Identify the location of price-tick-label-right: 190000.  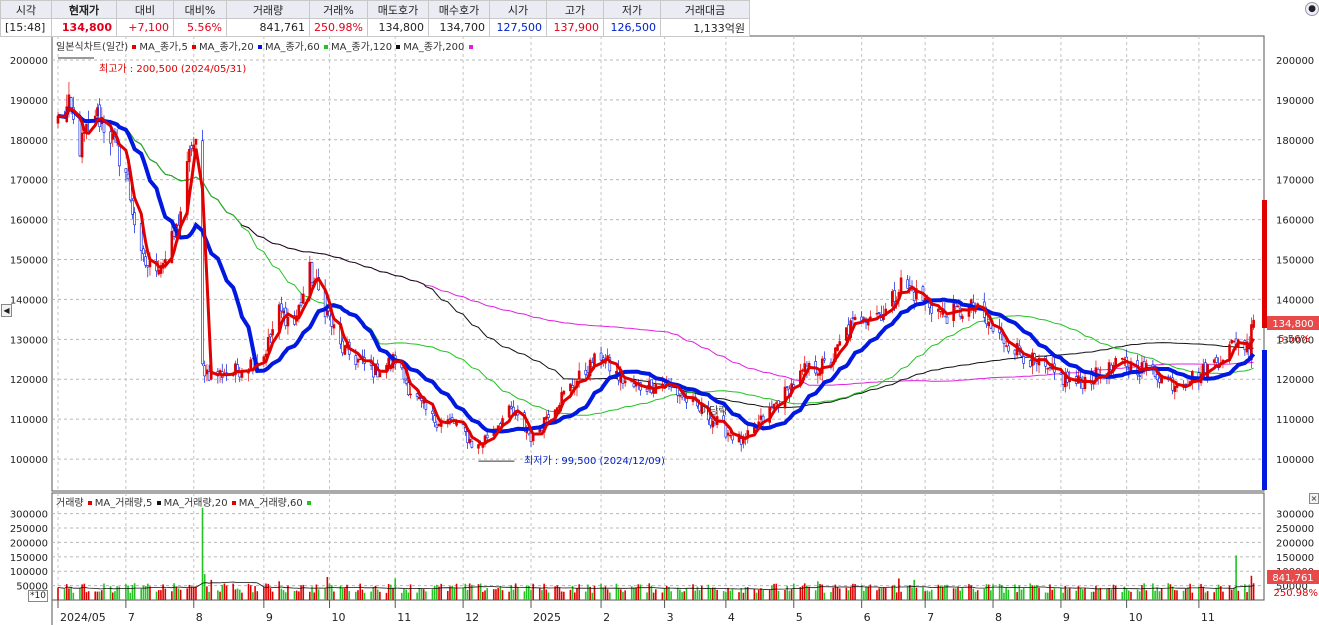
(1295, 101).